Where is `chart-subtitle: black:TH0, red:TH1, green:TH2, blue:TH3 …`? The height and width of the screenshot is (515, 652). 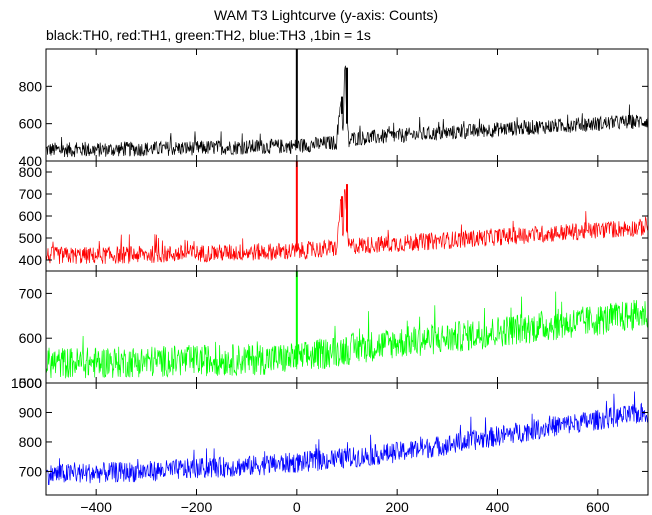
chart-subtitle: black:TH0, red:TH1, green:TH2, blue:TH3 … is located at coordinates (208, 35).